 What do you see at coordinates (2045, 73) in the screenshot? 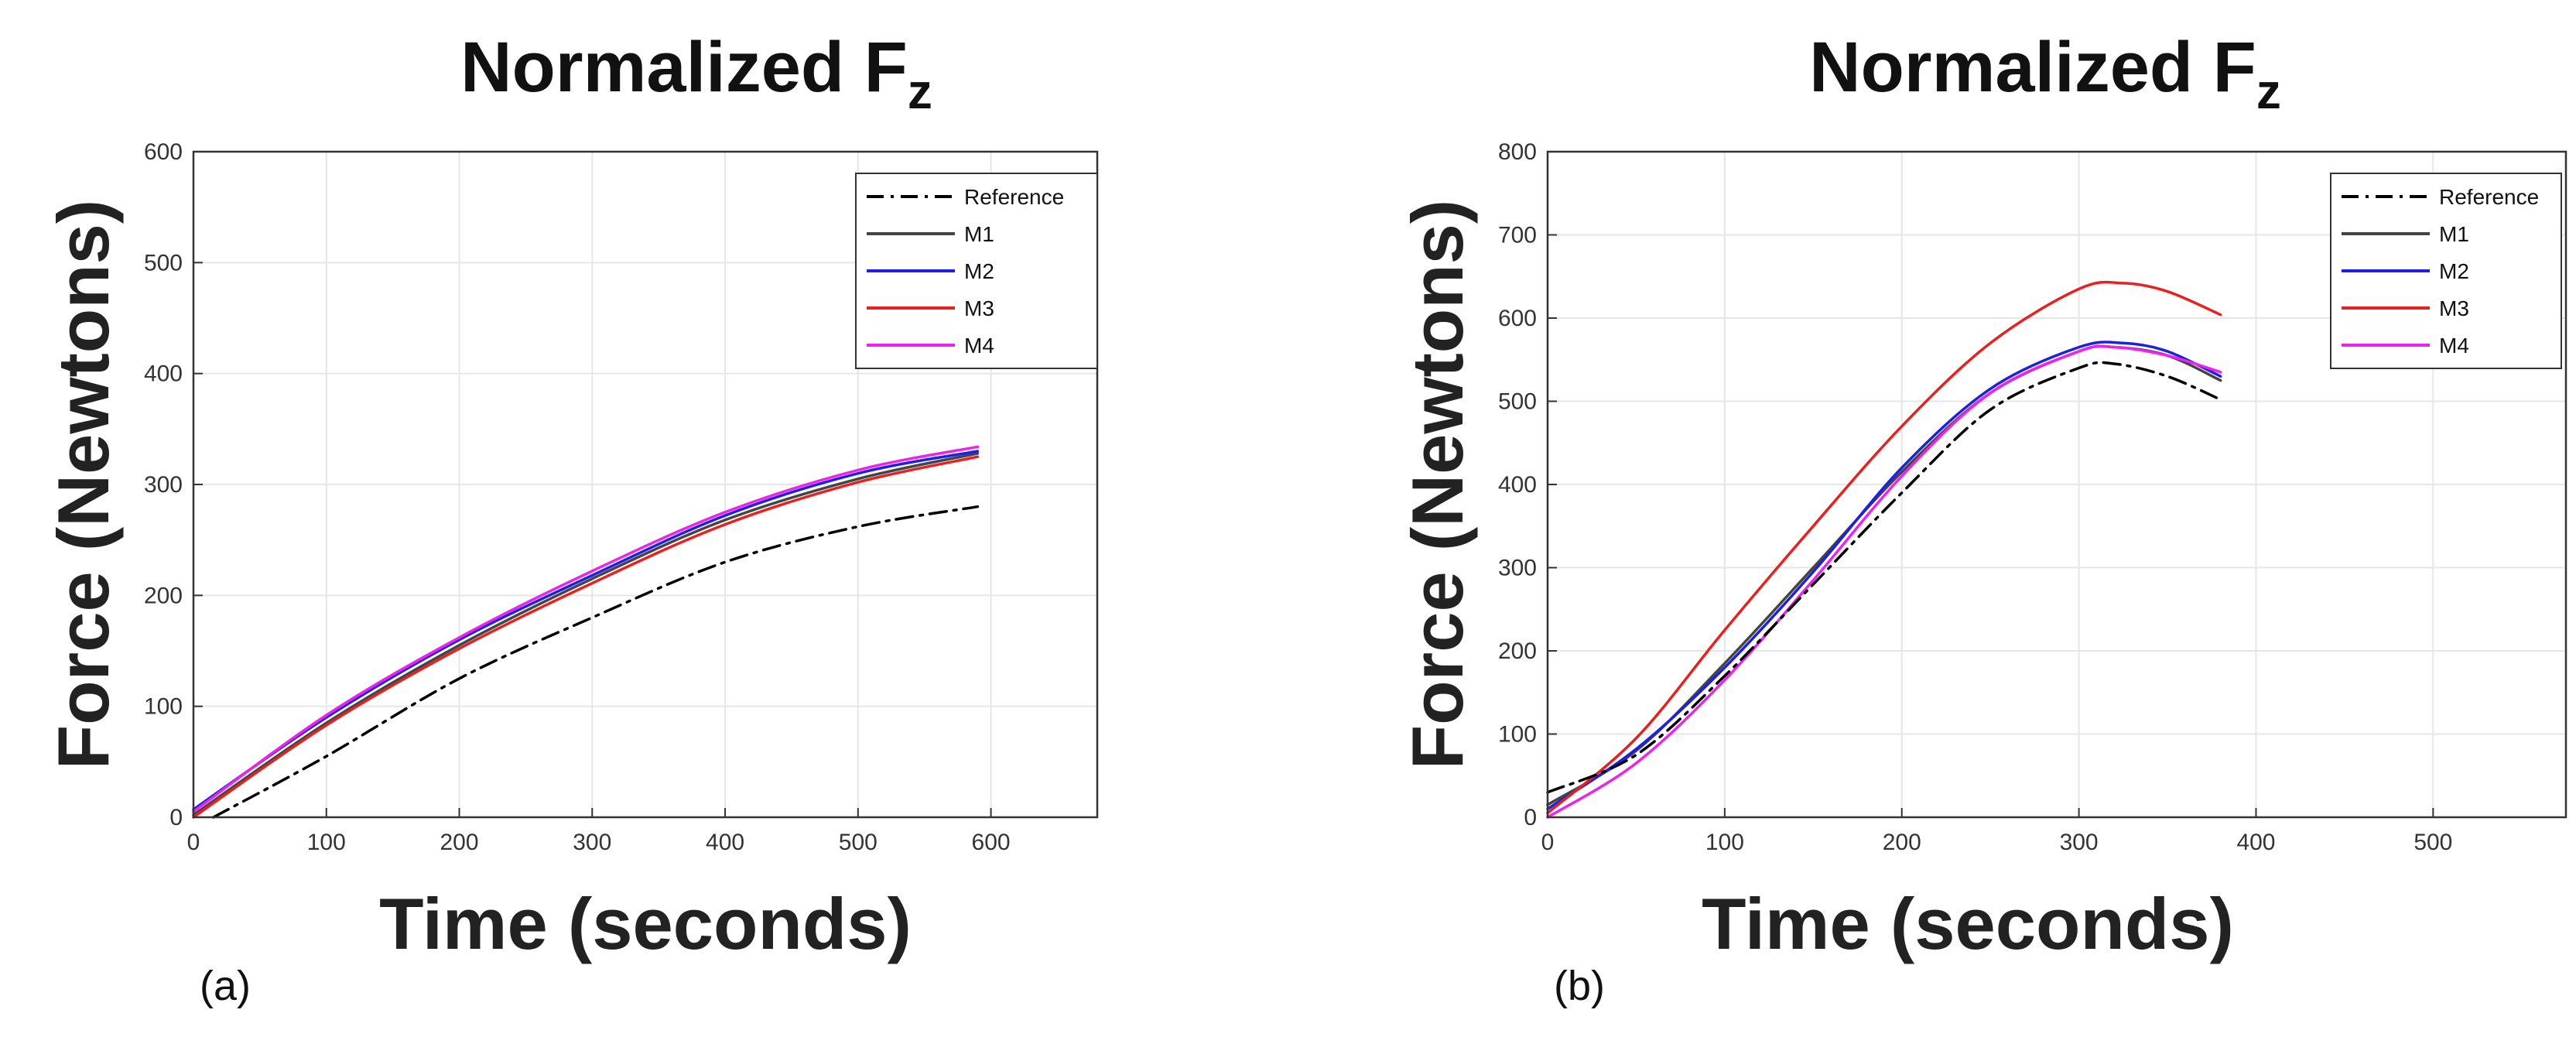
I see `chart-b-title: Normalized Fz` at bounding box center [2045, 73].